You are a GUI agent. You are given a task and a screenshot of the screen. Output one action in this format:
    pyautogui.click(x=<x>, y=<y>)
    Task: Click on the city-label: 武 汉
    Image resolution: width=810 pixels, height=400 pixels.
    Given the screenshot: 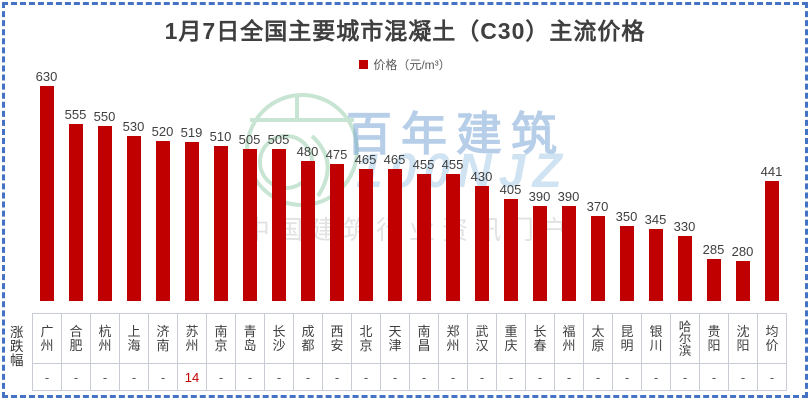 What is the action you would take?
    pyautogui.click(x=482, y=339)
    